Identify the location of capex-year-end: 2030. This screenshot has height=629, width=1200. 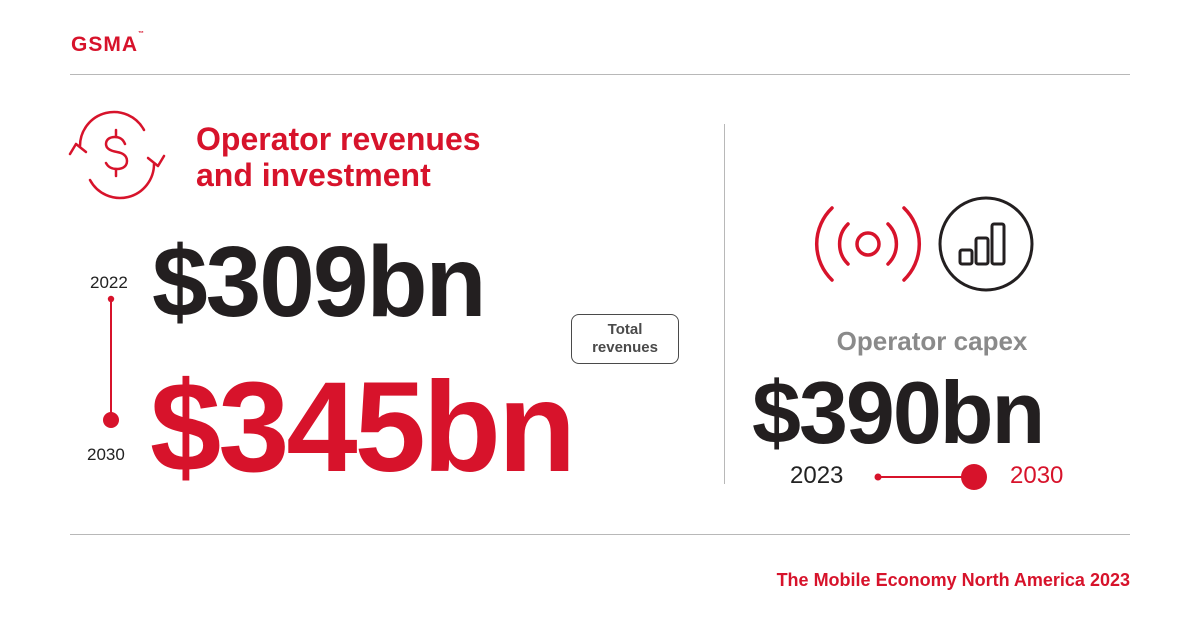
(1037, 475).